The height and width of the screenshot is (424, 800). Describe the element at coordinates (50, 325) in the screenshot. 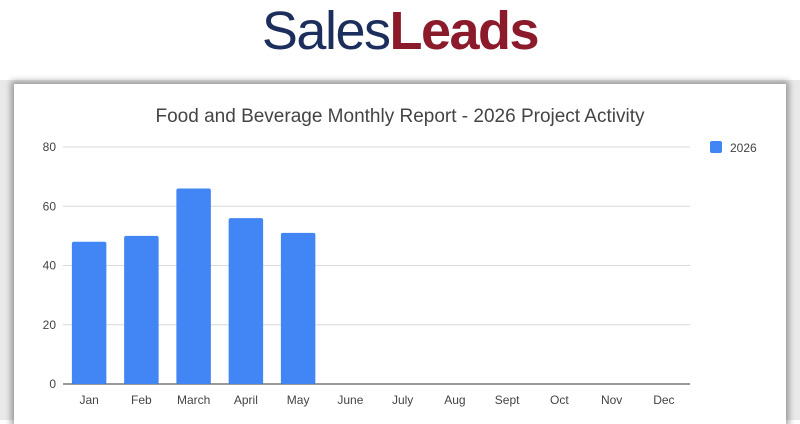

I see `y-tick-label: 20` at that location.